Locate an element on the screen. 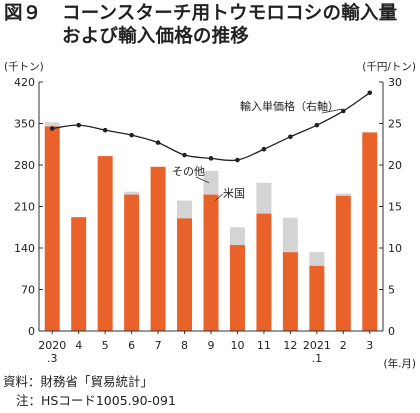  x-tick-label-part: 3 is located at coordinates (369, 345).